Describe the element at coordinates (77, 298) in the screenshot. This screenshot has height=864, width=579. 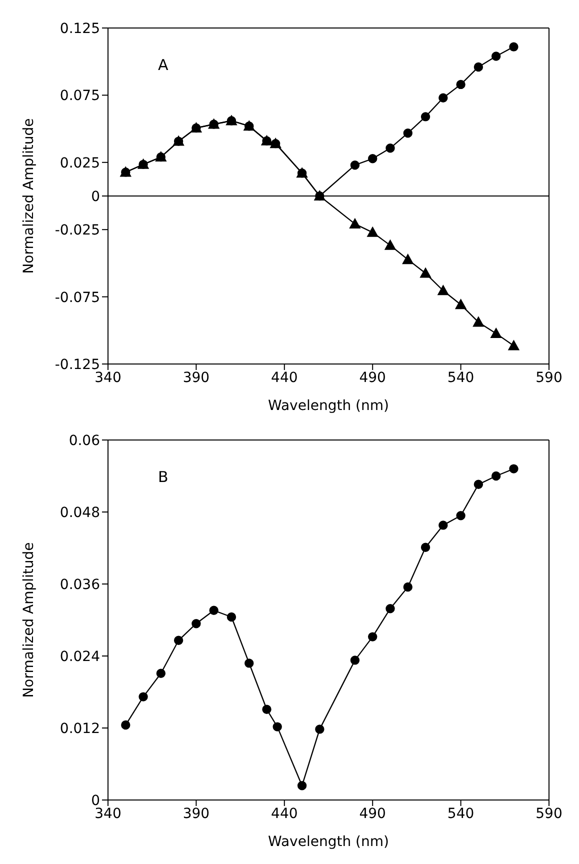
I see `y-tick-label: -0.075` at that location.